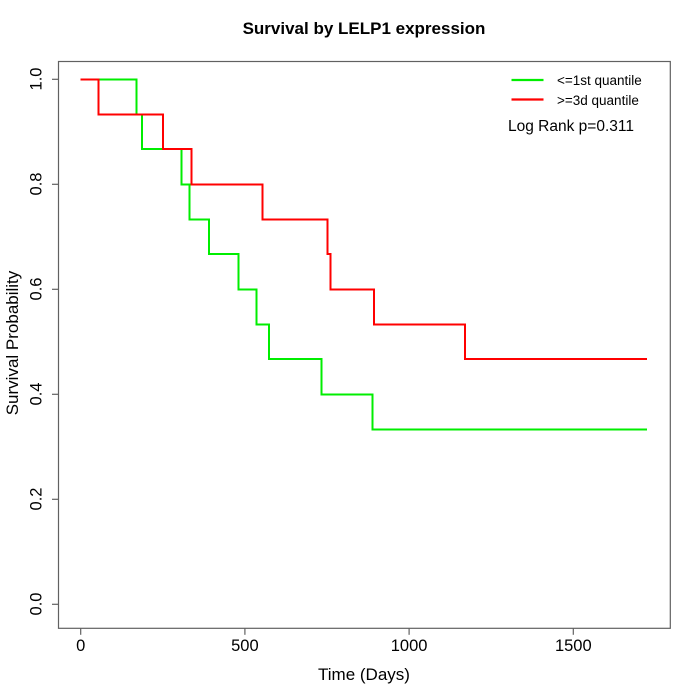 This screenshot has width=700, height=700. I want to click on y-tick-label: 0.8, so click(36, 184).